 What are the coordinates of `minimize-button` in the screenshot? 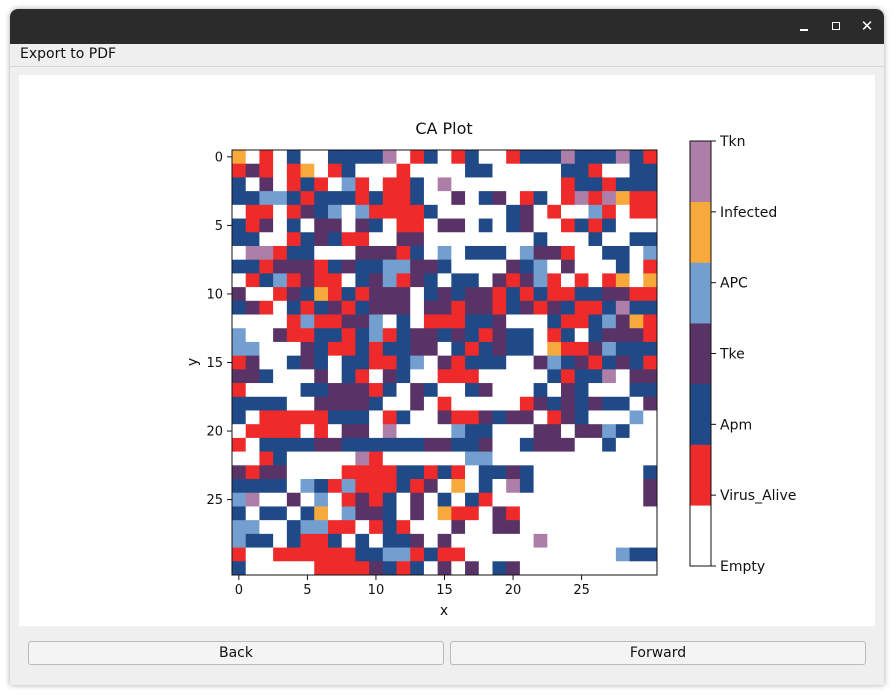 It's located at (804, 26).